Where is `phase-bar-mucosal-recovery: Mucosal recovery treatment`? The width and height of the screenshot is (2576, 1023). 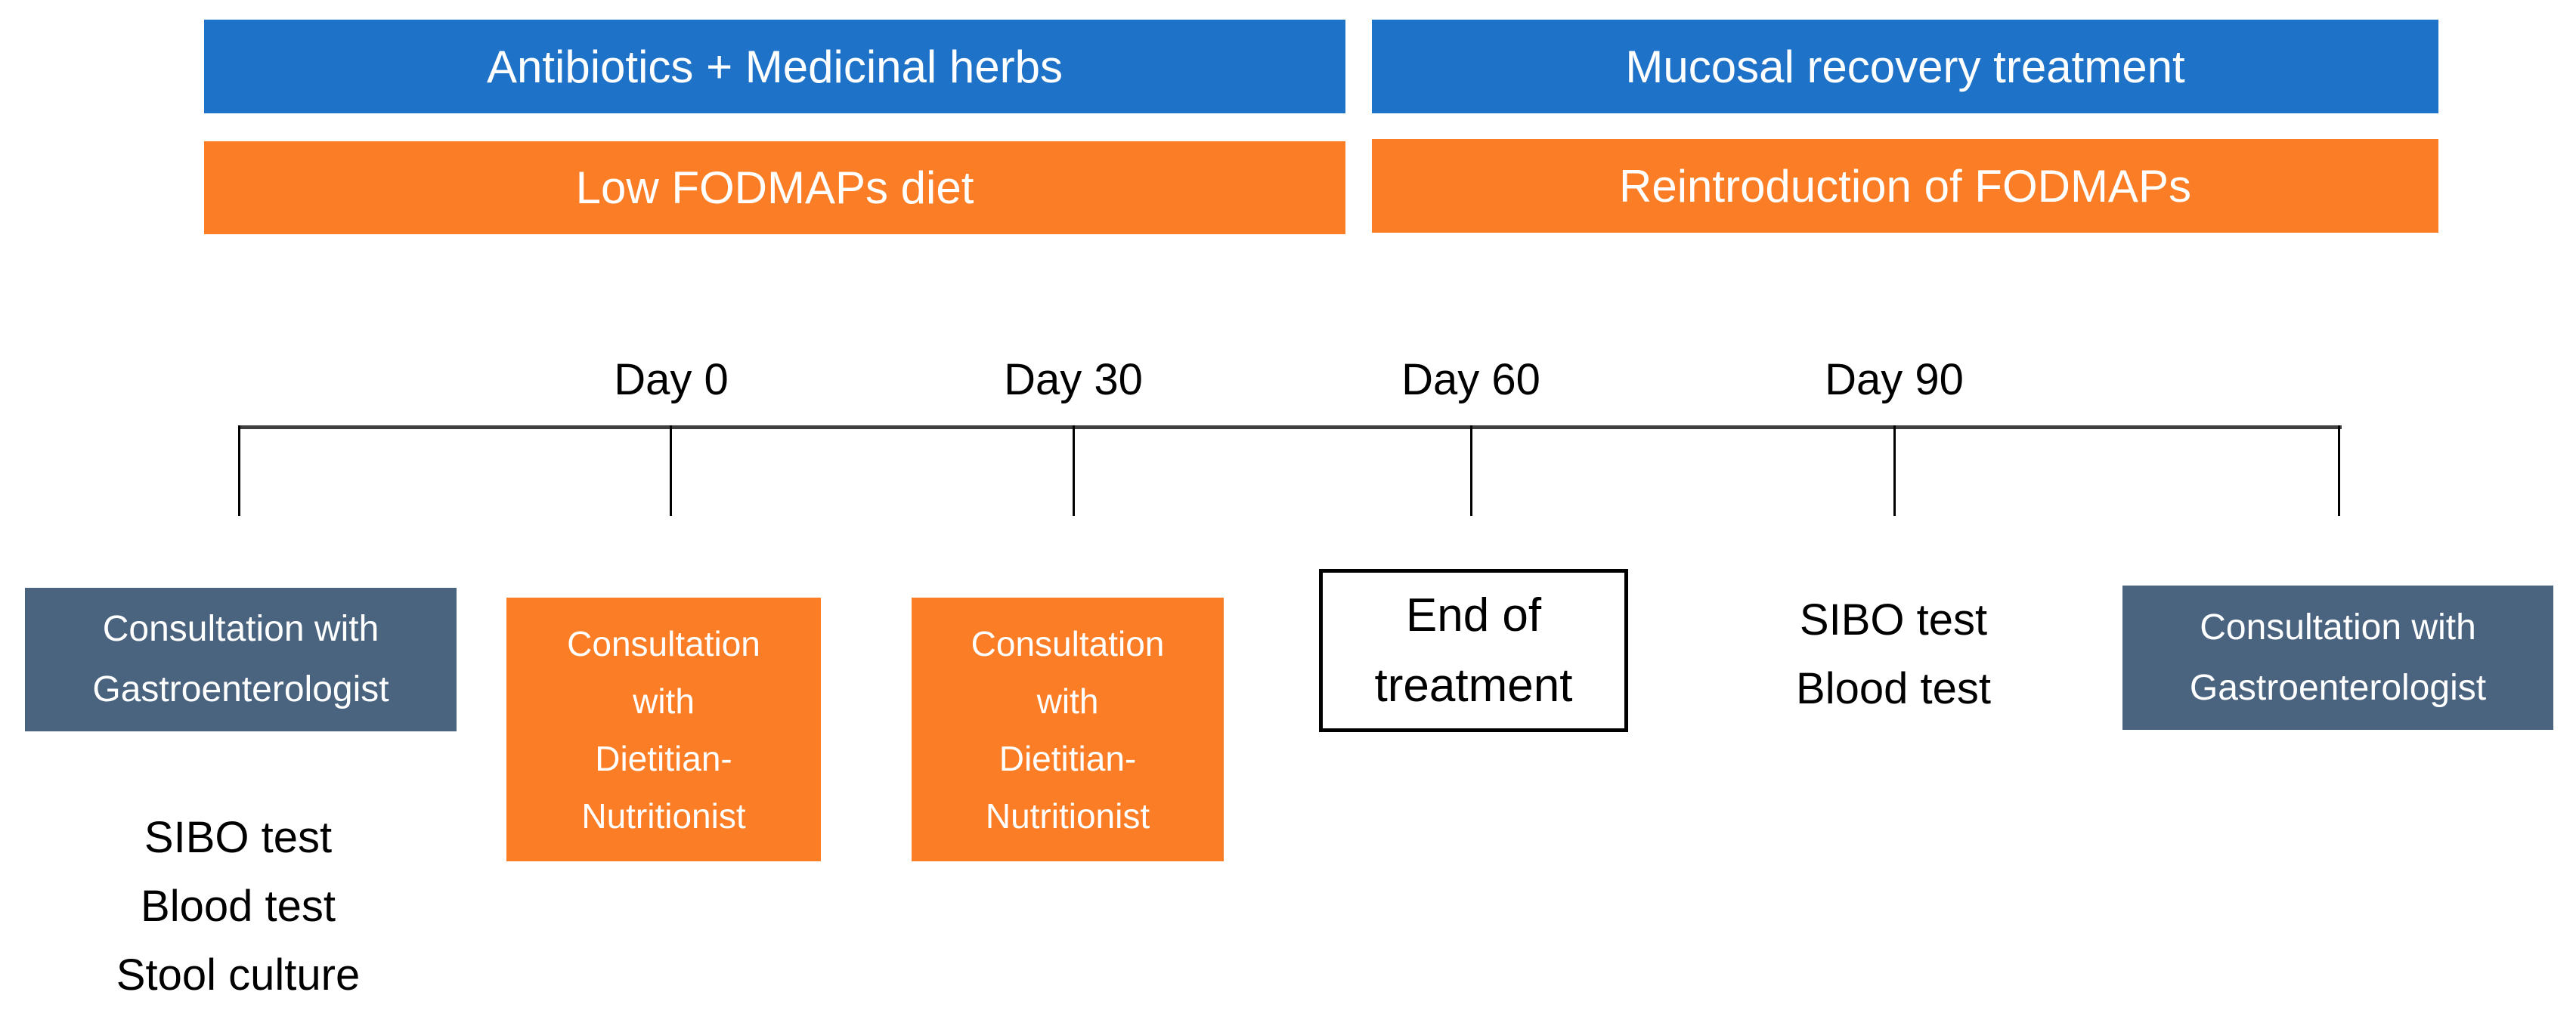
phase-bar-mucosal-recovery: Mucosal recovery treatment is located at coordinates (1905, 66).